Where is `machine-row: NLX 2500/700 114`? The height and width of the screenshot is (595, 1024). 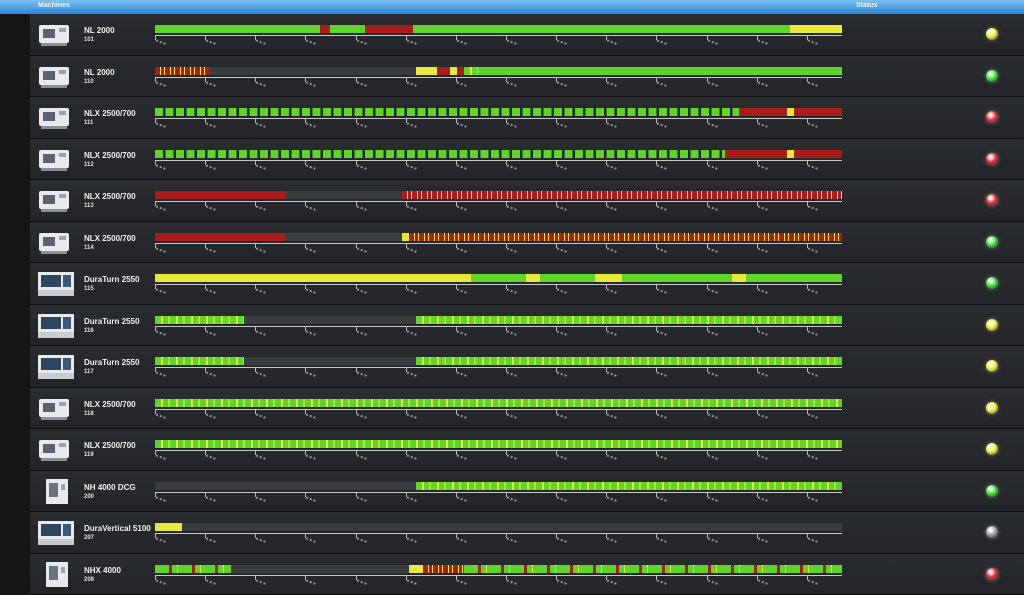 machine-row: NLX 2500/700 114 is located at coordinates (527, 242).